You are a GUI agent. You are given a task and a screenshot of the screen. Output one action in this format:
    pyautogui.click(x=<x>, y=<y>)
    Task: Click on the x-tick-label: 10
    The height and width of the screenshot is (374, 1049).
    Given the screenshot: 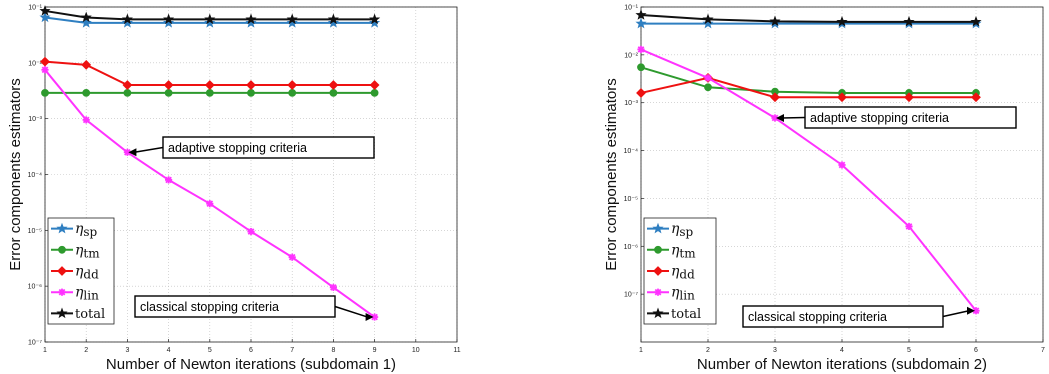 What is the action you would take?
    pyautogui.click(x=416, y=350)
    